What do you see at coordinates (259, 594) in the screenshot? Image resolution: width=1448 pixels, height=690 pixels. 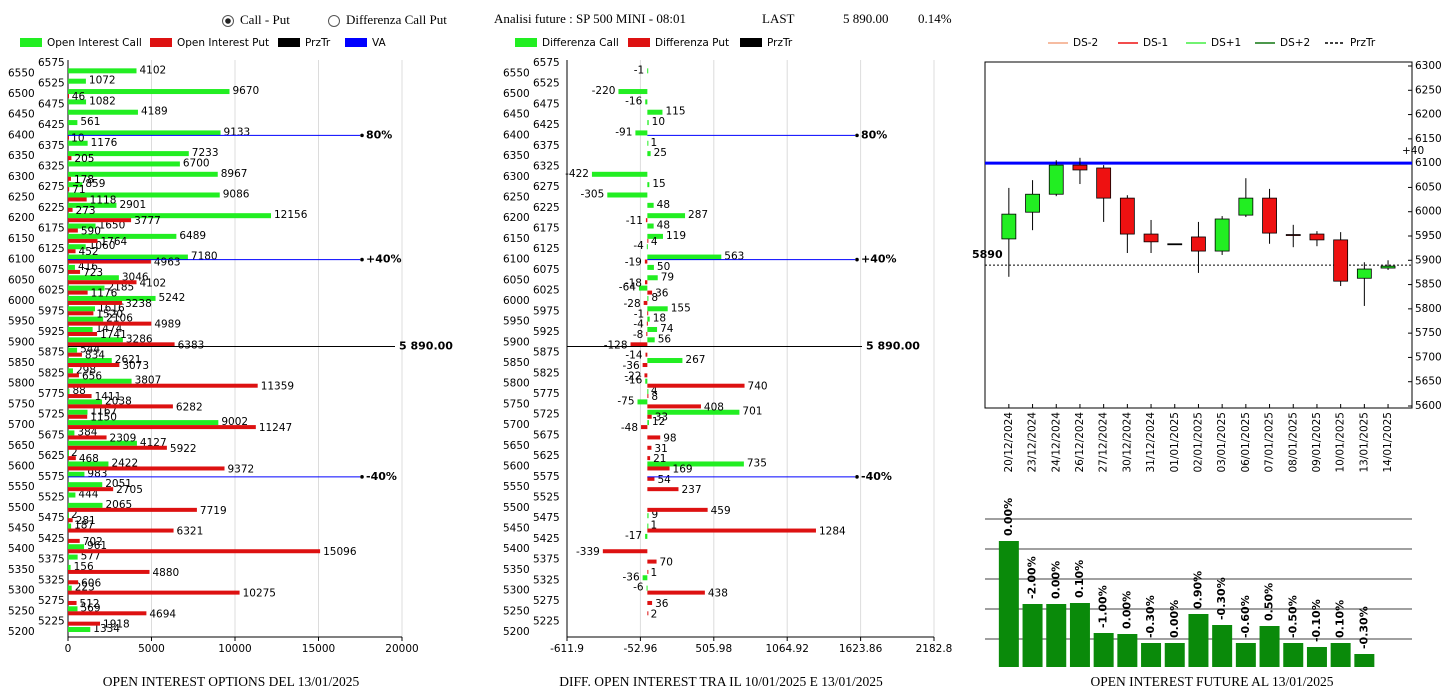 I see `bar-label: 10275` at bounding box center [259, 594].